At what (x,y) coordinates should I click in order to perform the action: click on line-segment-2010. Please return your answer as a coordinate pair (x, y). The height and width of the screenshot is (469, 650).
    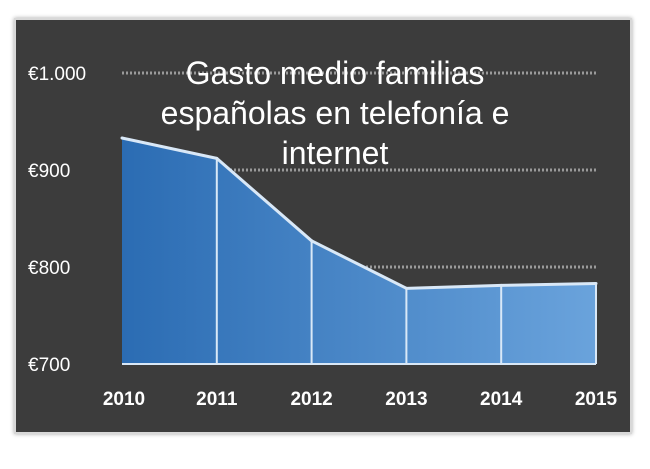
    Looking at the image, I should click on (169, 148).